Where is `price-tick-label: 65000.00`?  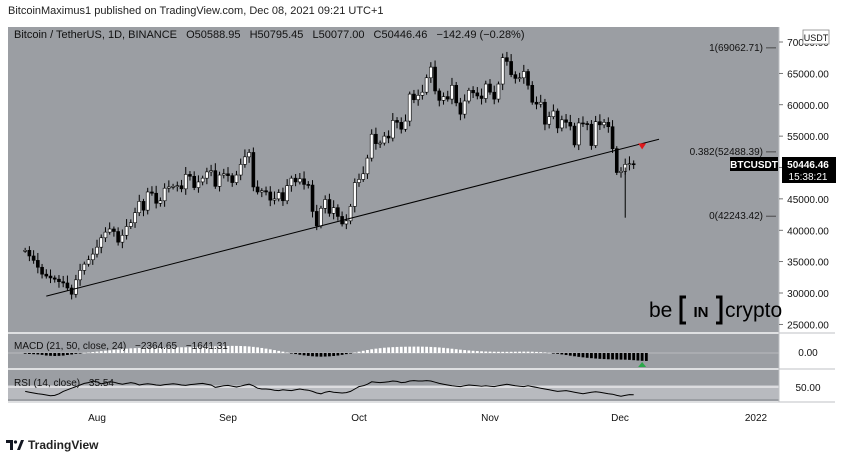 price-tick-label: 65000.00 is located at coordinates (808, 74).